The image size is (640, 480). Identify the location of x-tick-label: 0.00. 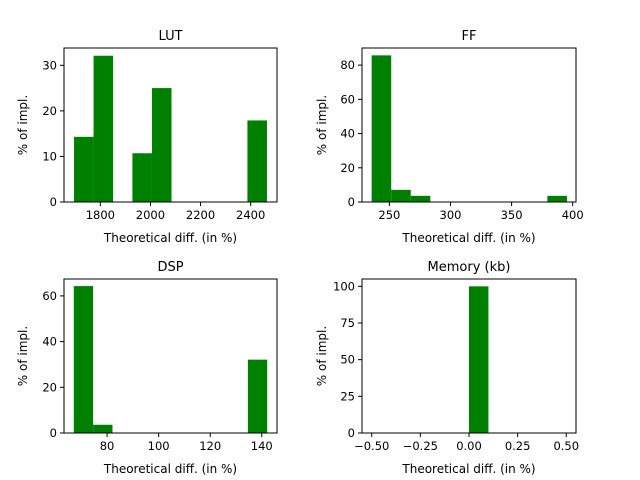
(469, 446).